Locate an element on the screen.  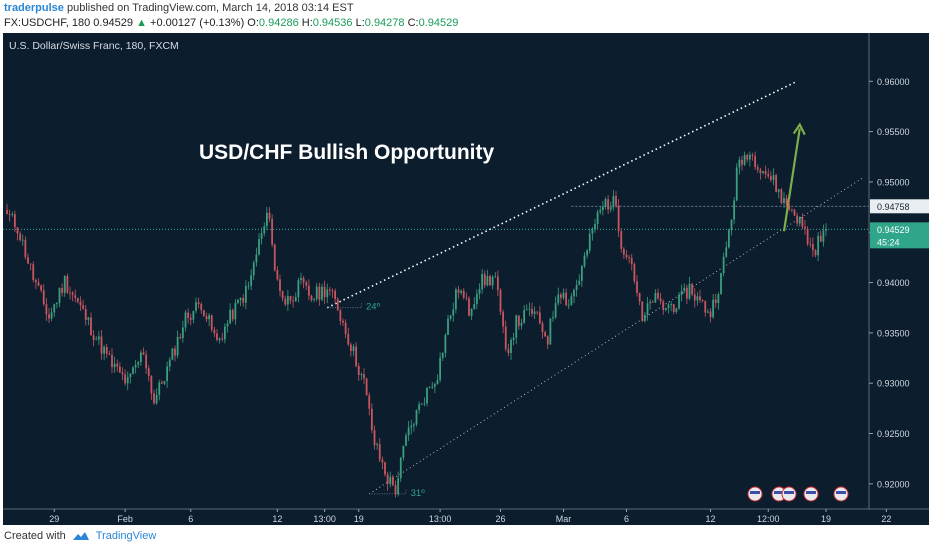
price-tick-label: 0.93500 is located at coordinates (893, 333).